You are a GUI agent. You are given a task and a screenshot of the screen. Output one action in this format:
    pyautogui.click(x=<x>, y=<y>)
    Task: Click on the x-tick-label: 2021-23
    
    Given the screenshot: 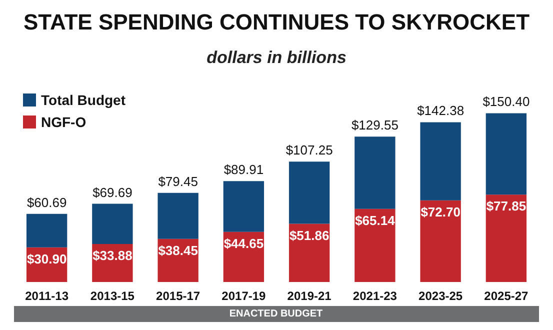 What is the action you would take?
    pyautogui.click(x=375, y=296)
    